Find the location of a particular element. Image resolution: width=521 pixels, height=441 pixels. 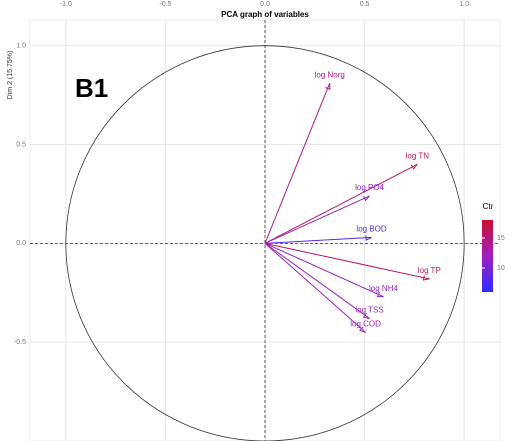

variable-label: log COD is located at coordinates (365, 323).